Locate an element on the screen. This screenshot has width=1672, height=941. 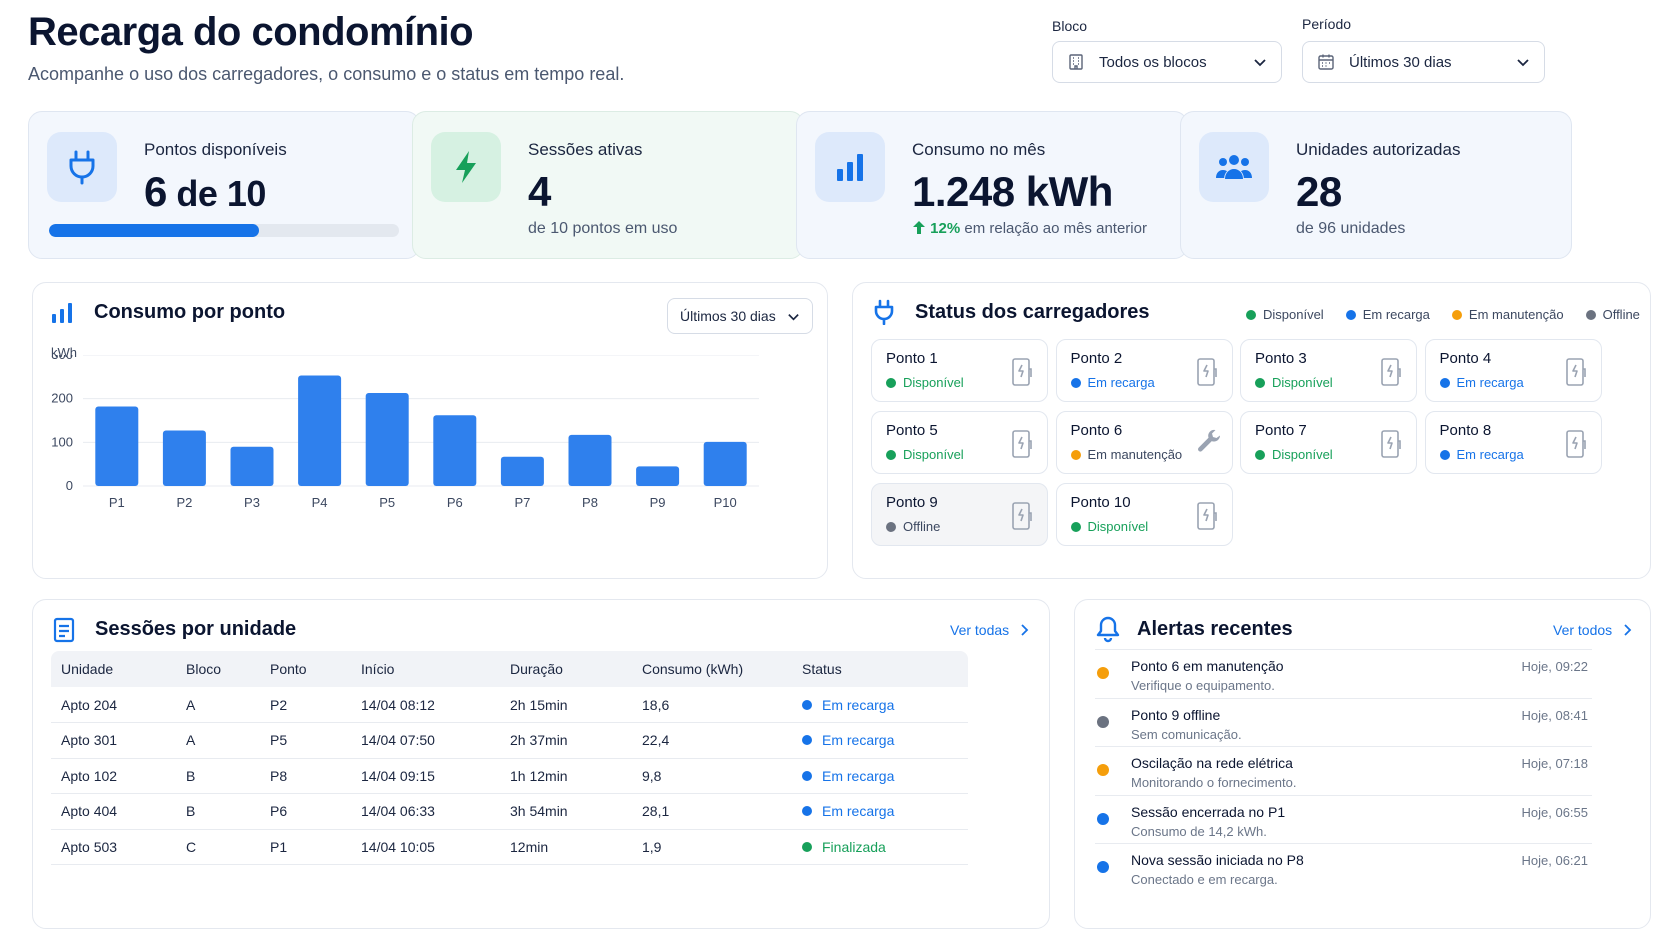
bar-p9 is located at coordinates (658, 476).